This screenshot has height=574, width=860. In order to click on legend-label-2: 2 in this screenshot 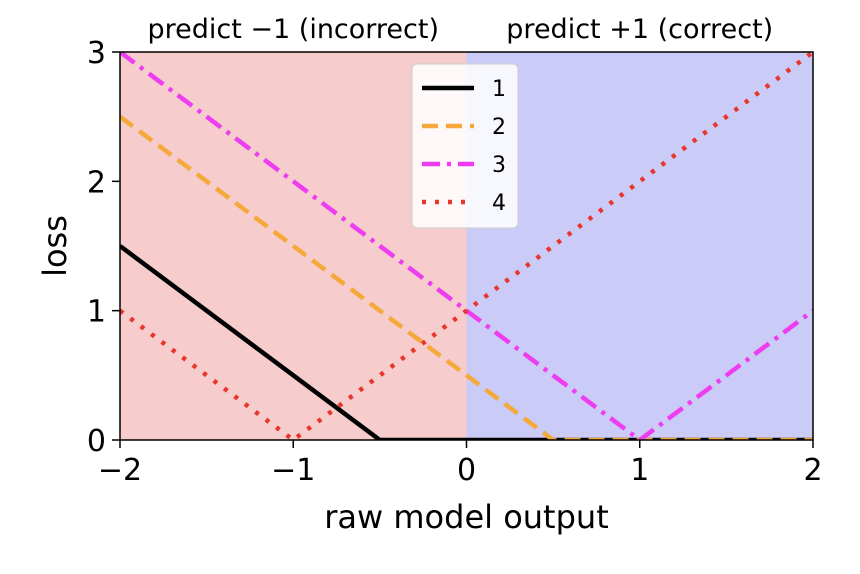, I will do `click(499, 127)`.